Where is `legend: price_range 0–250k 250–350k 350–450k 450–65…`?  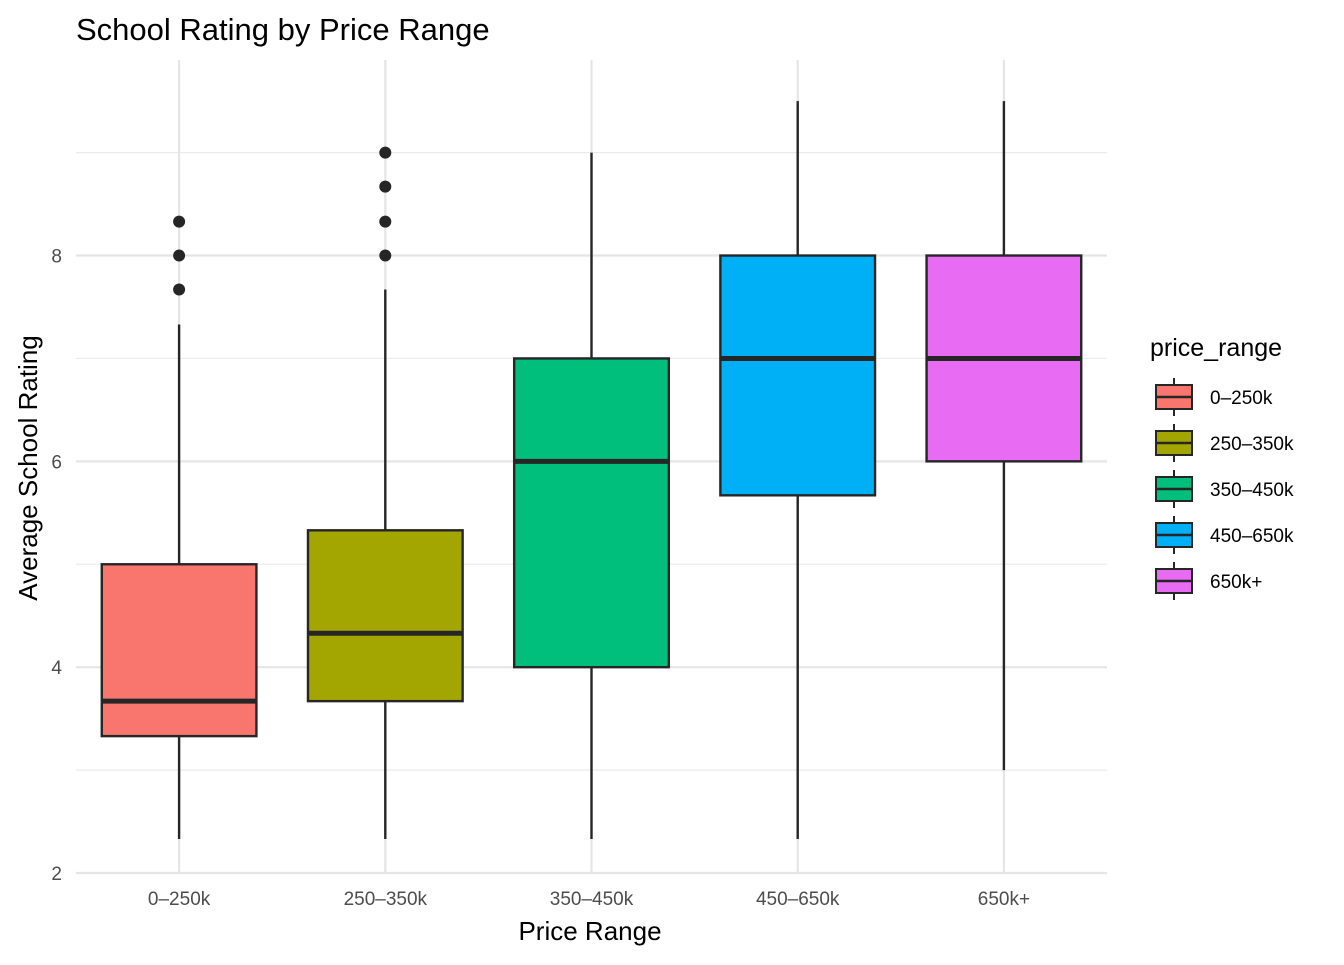 legend: price_range 0–250k 250–350k 350–450k 450–65… is located at coordinates (1222, 467).